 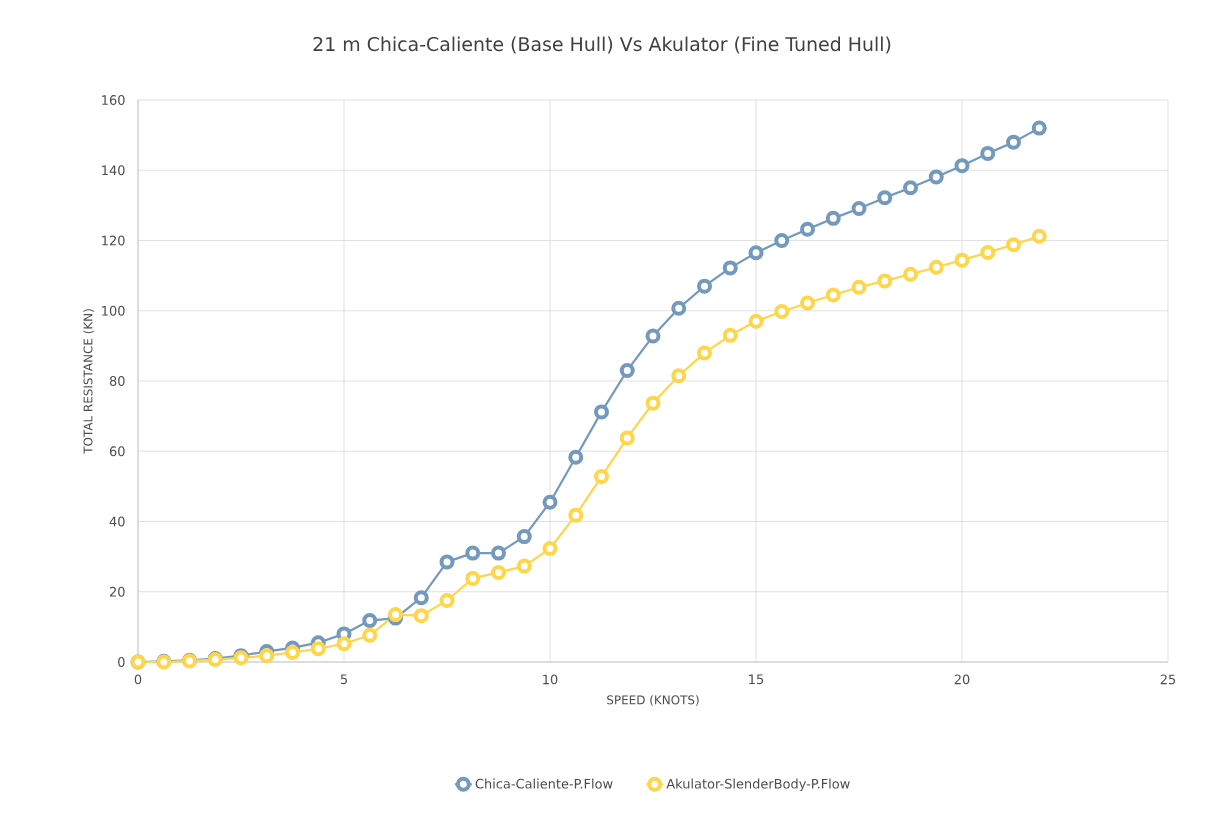 I want to click on x-tick-label: 20, so click(x=962, y=679).